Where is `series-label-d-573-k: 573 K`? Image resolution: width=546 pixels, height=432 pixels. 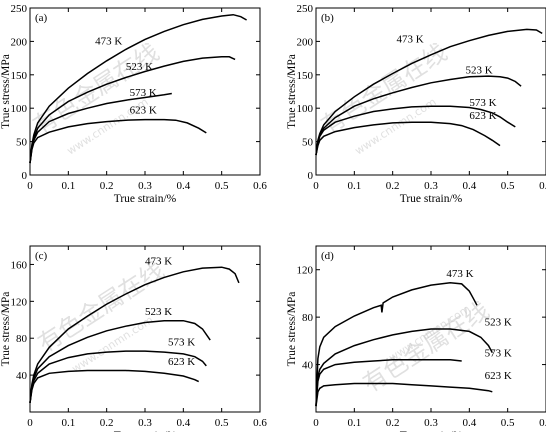
series-label-d-573-k: 573 K is located at coordinates (498, 353).